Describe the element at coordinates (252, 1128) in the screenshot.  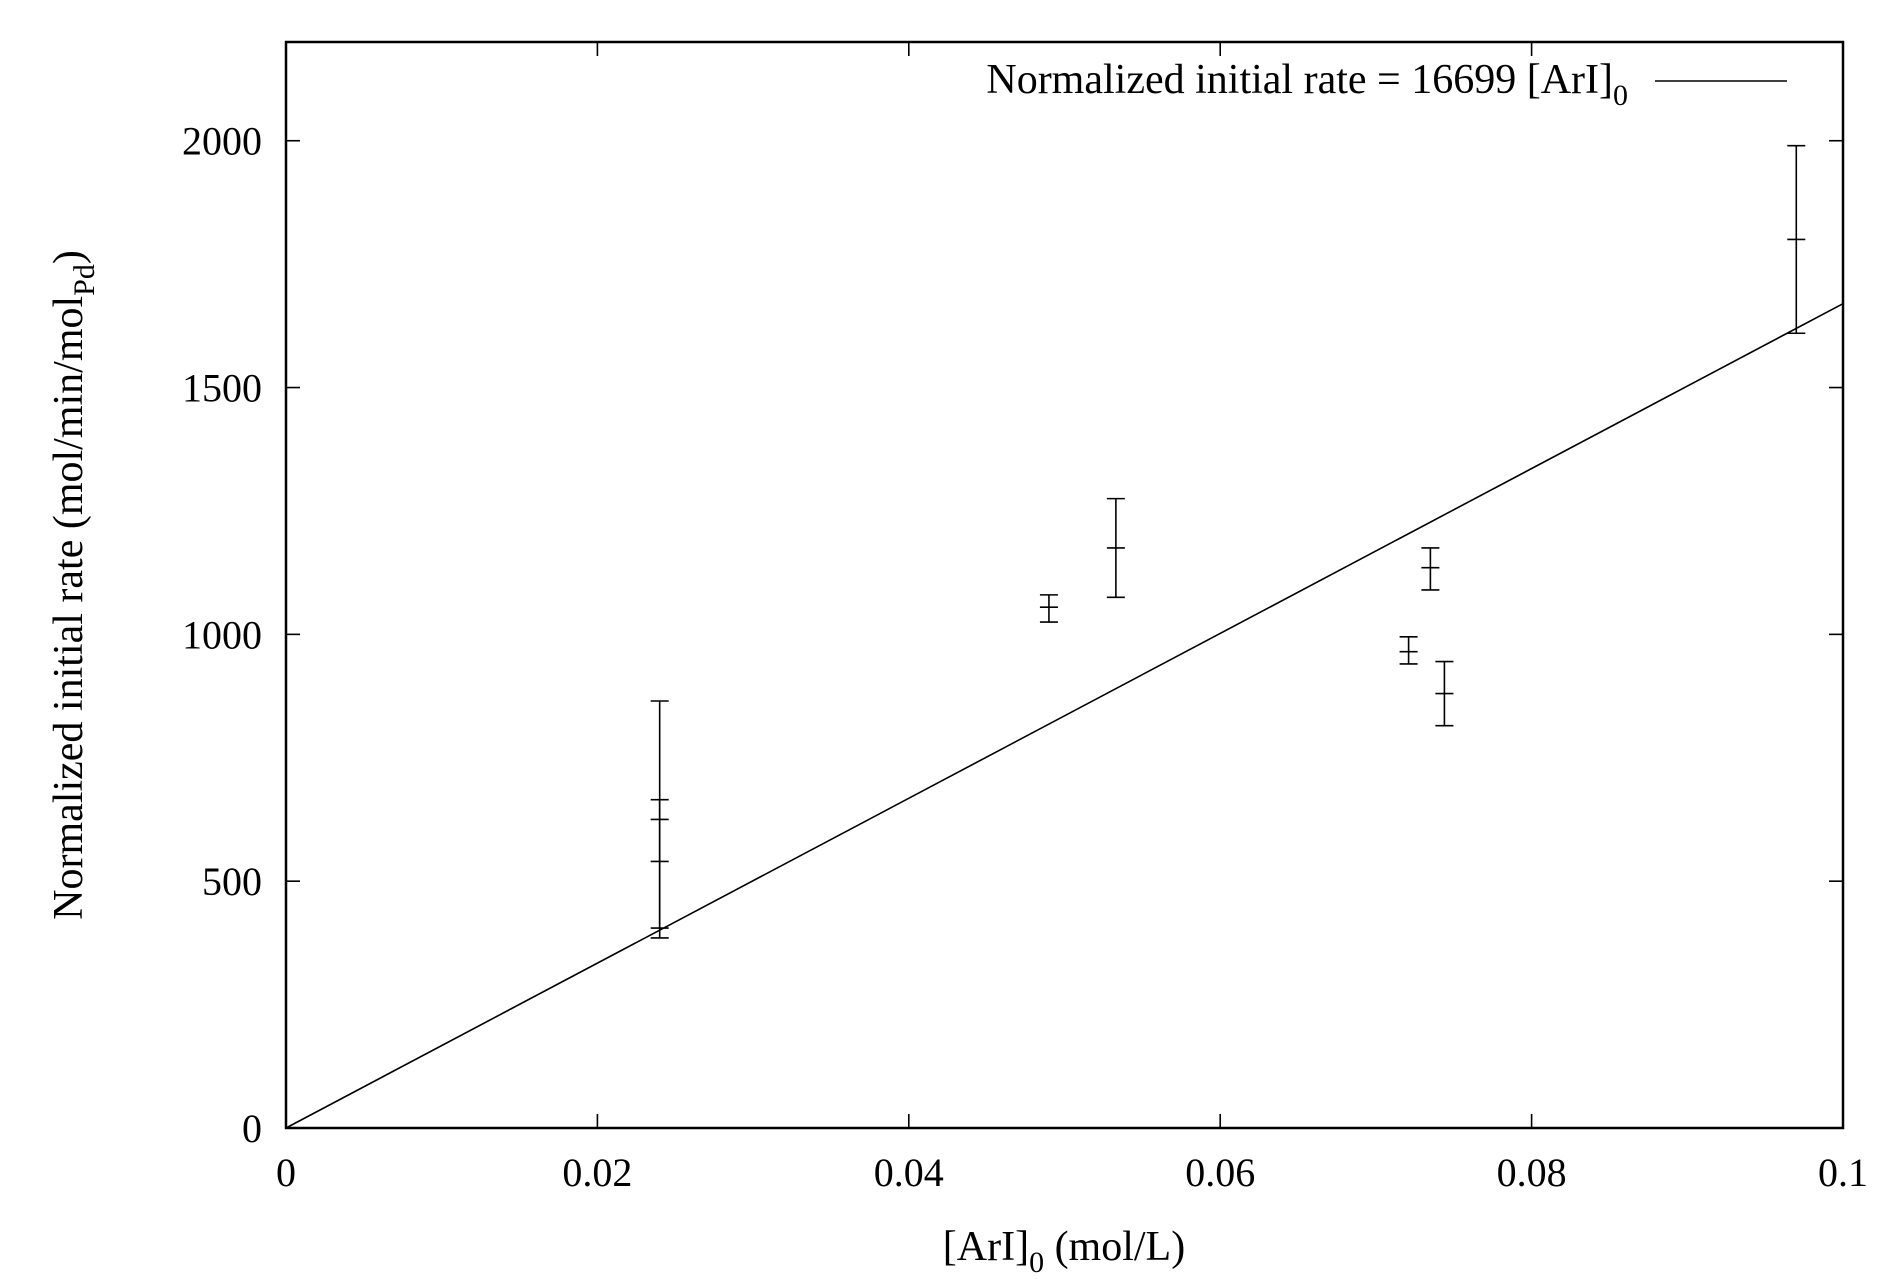
I see `y-tick-label: 0` at that location.